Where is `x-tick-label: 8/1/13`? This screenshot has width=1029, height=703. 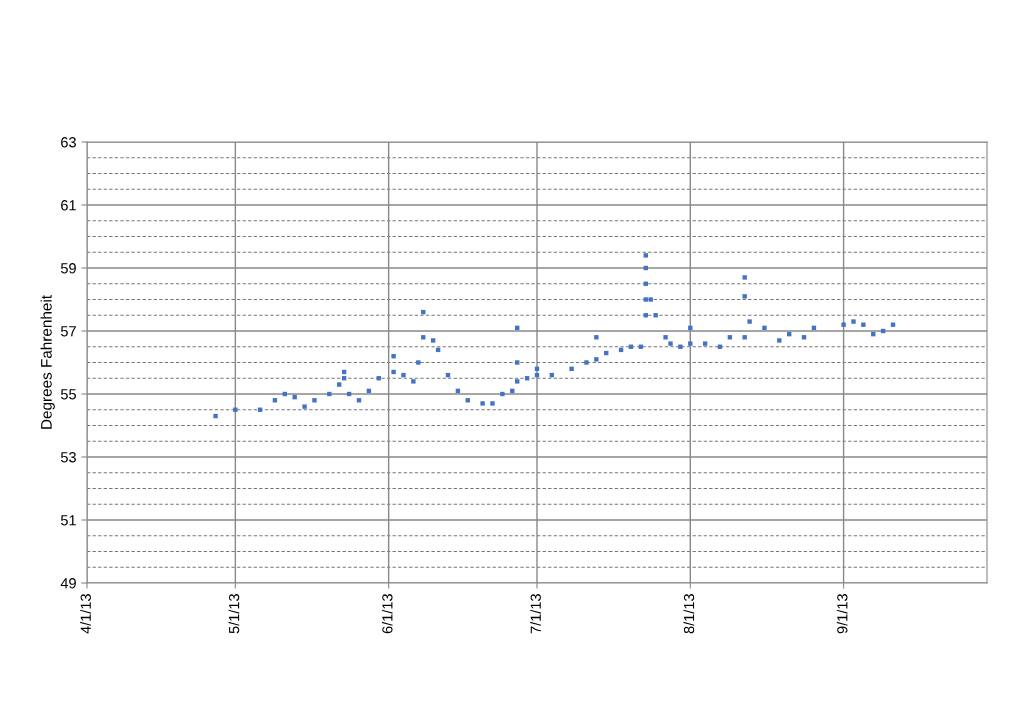
x-tick-label: 8/1/13 is located at coordinates (689, 614).